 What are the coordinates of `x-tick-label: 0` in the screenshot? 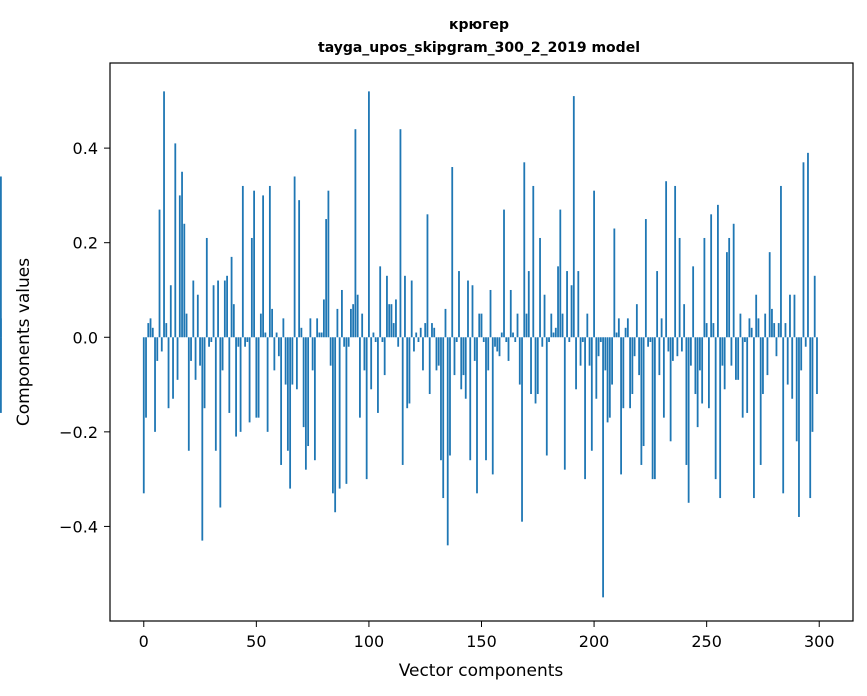 It's located at (144, 641).